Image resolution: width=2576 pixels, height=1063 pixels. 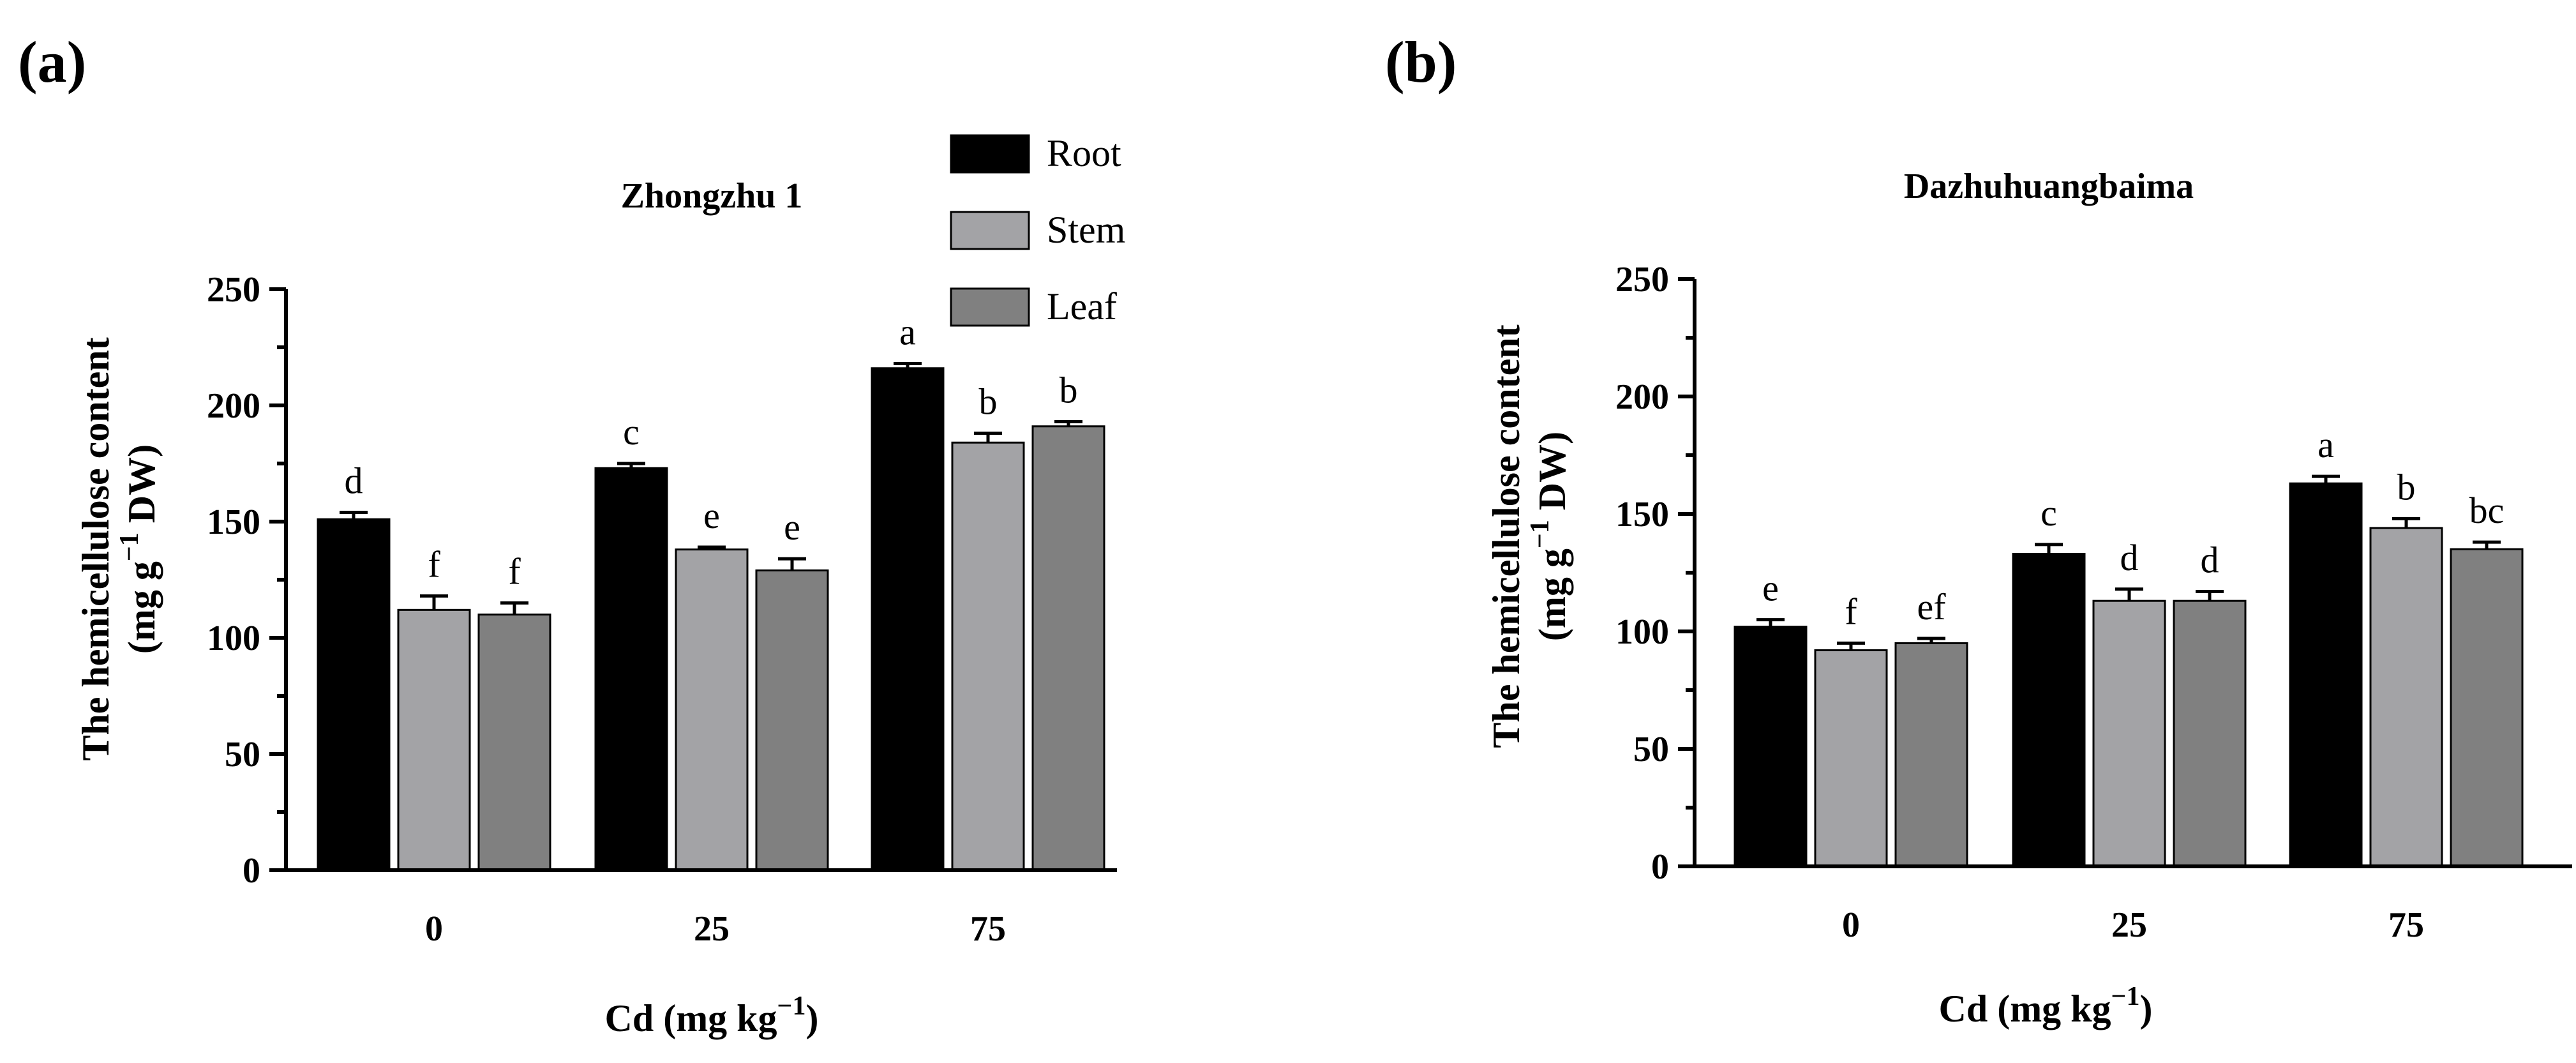 I want to click on significance-letter: ef, so click(x=1931, y=607).